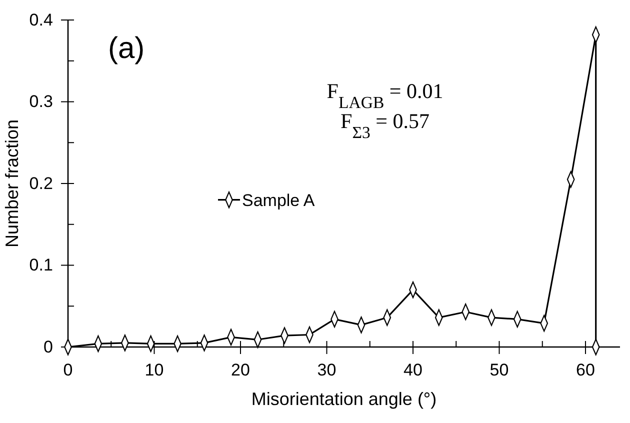 This screenshot has height=423, width=630. What do you see at coordinates (41, 183) in the screenshot?
I see `y-tick-label: 0.2` at bounding box center [41, 183].